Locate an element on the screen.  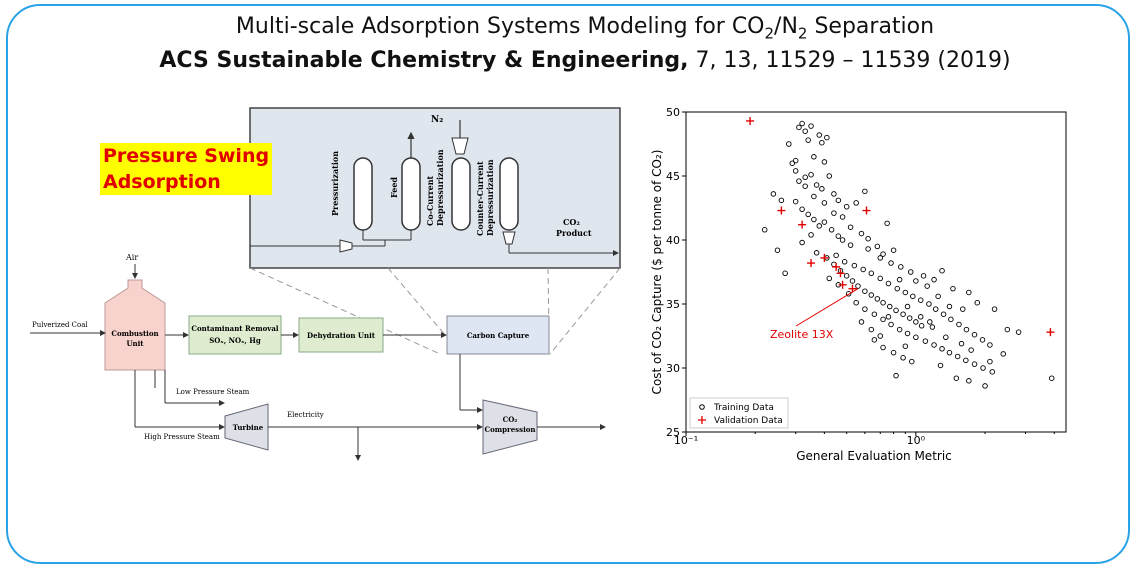
psa-highlight-label: Pressure Swing Adsorption is located at coordinates (186, 169).